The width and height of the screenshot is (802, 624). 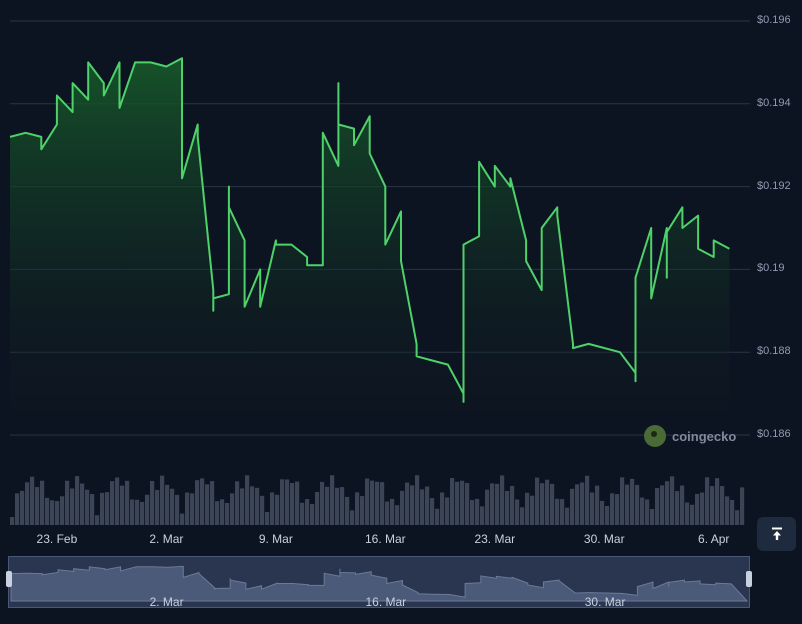 What do you see at coordinates (774, 351) in the screenshot?
I see `y-tick-label: $0.188` at bounding box center [774, 351].